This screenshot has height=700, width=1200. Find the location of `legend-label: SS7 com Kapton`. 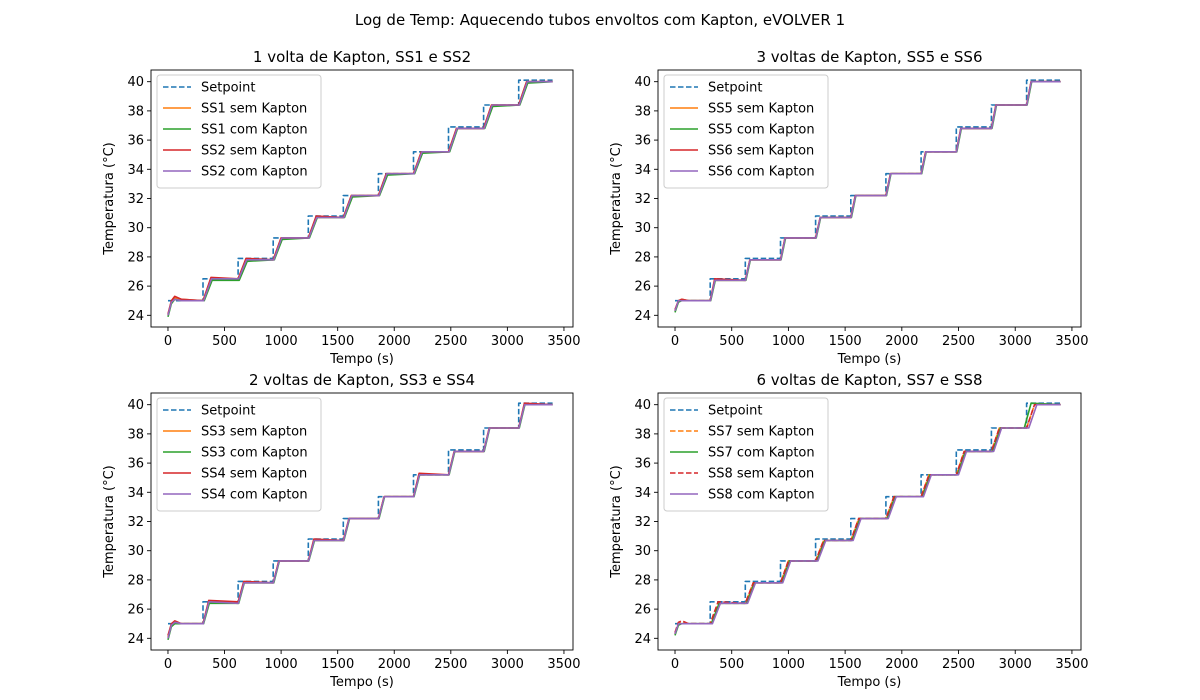

legend-label: SS7 com Kapton is located at coordinates (761, 453).